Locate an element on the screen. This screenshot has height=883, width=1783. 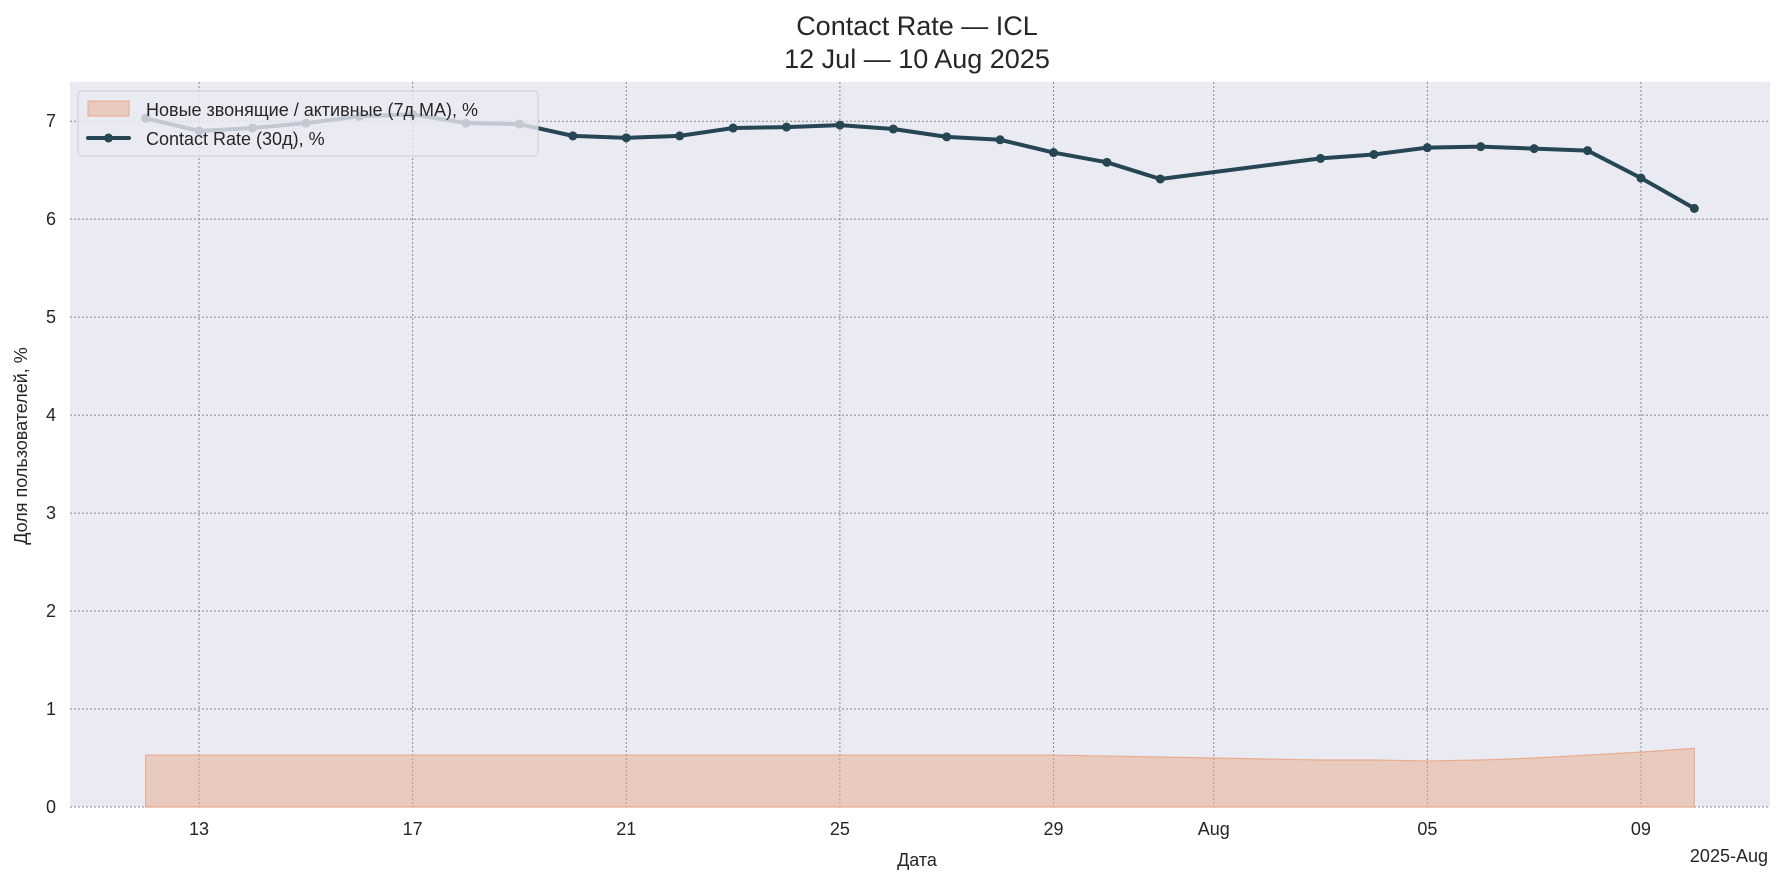
chart-title: Contact Rate — ICL is located at coordinates (917, 26).